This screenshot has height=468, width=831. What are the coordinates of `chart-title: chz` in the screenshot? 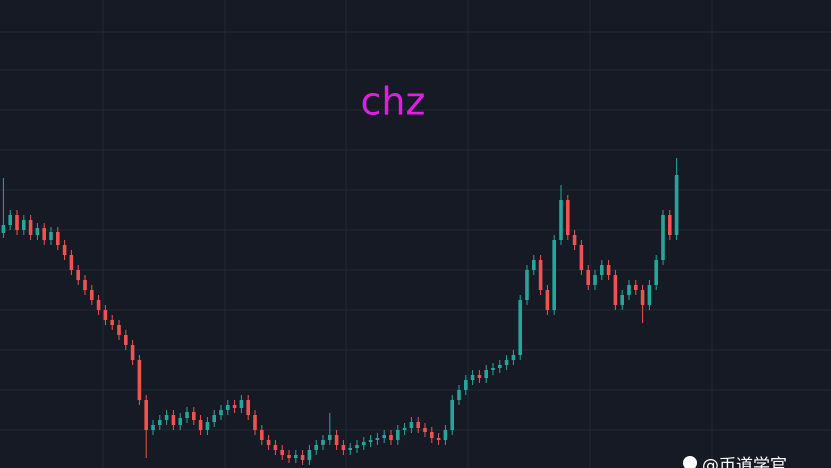 It's located at (393, 102).